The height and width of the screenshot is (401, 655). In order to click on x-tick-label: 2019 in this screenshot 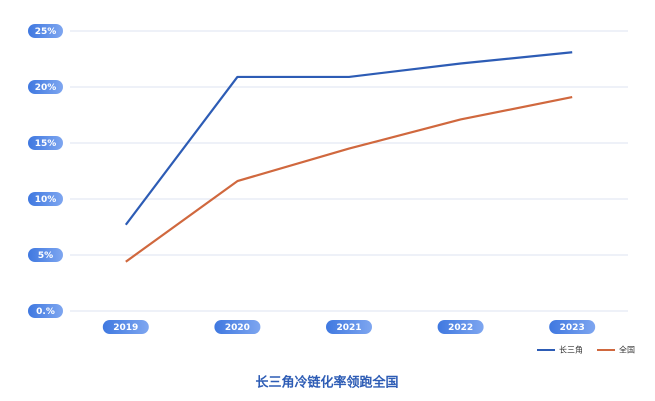, I will do `click(125, 328)`.